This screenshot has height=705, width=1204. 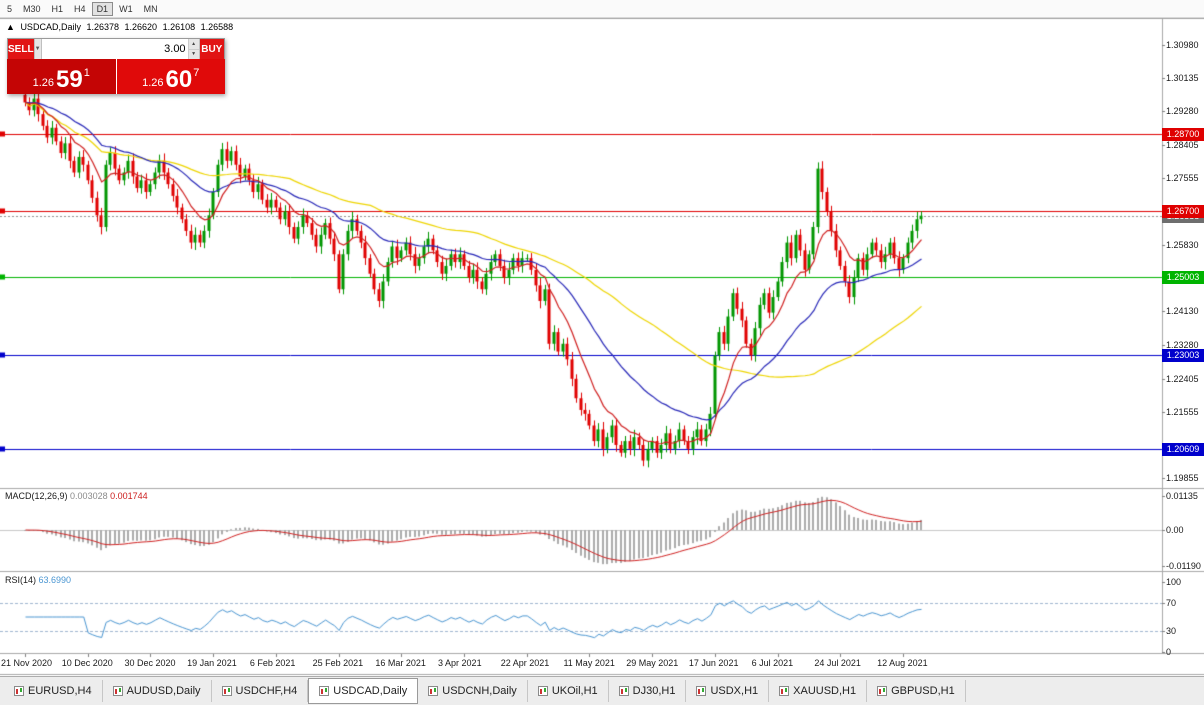 What do you see at coordinates (734, 691) in the screenshot?
I see `tab-label: USDX,H1` at bounding box center [734, 691].